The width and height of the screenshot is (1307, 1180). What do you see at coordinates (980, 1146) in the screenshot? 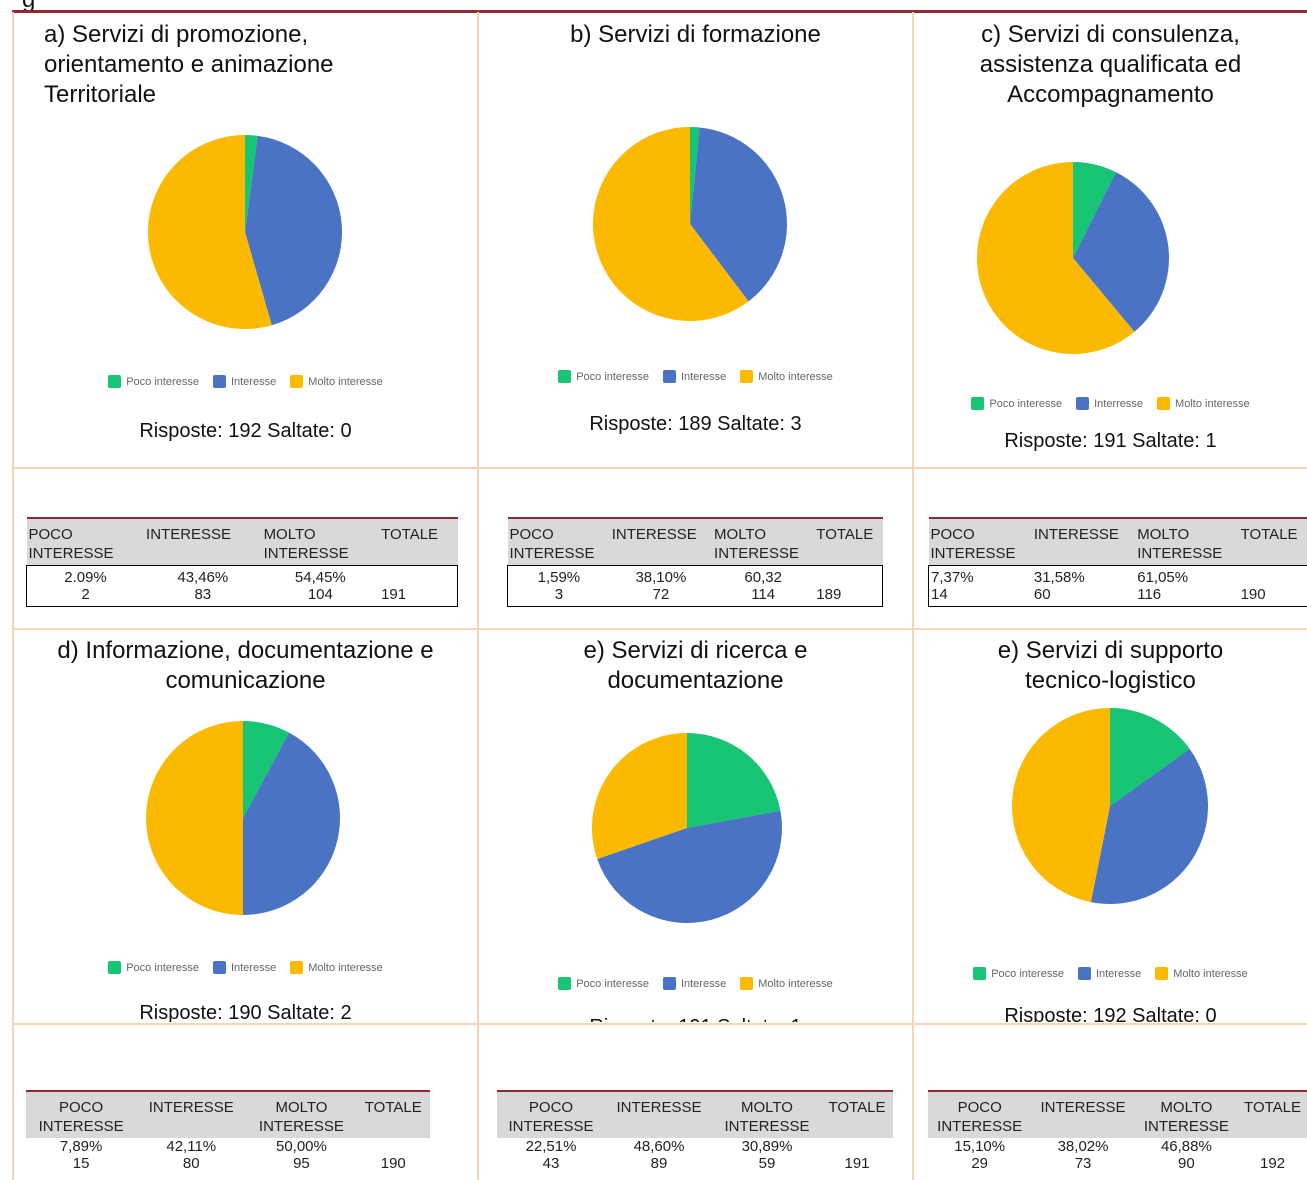
I see `table-cell: 15,10%` at bounding box center [980, 1146].